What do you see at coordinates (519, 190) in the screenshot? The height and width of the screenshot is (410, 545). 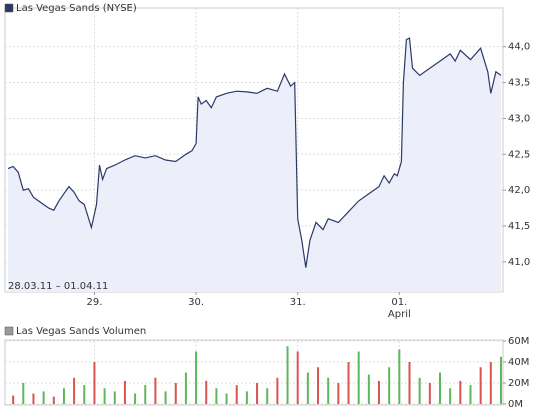 I see `y-tick-label: 42,0` at bounding box center [519, 190].